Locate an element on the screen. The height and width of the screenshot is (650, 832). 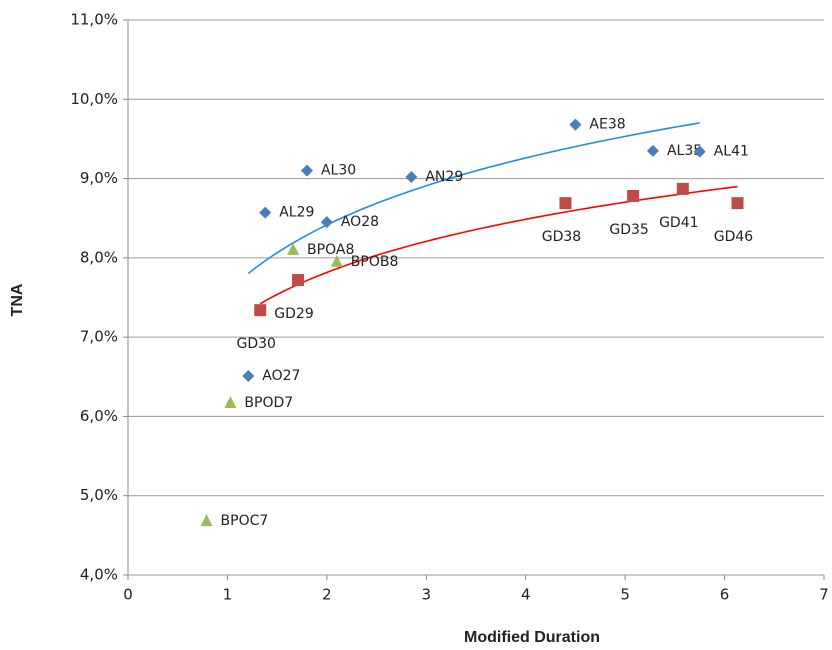
point-label: AE38 is located at coordinates (607, 125).